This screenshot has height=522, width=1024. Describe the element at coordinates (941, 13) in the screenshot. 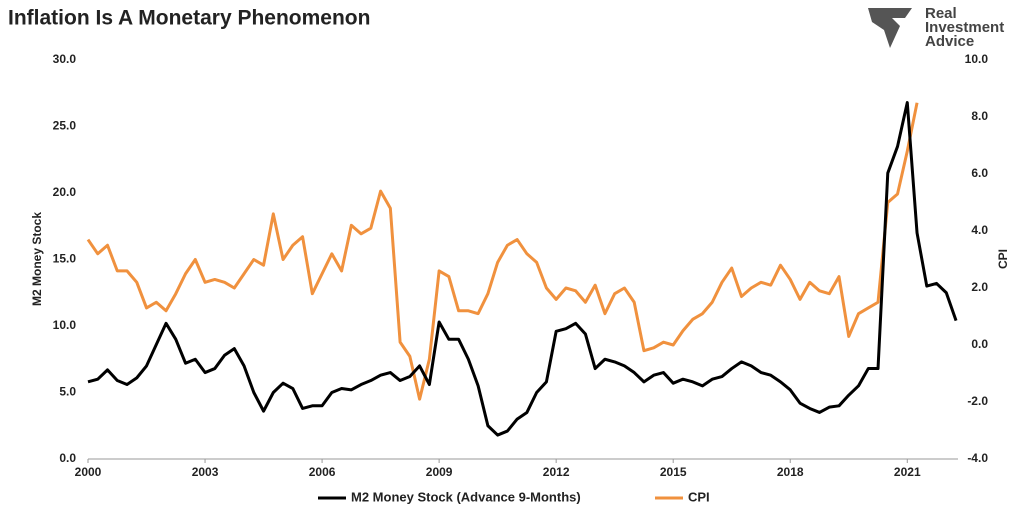

I see `brand-text: Real` at that location.